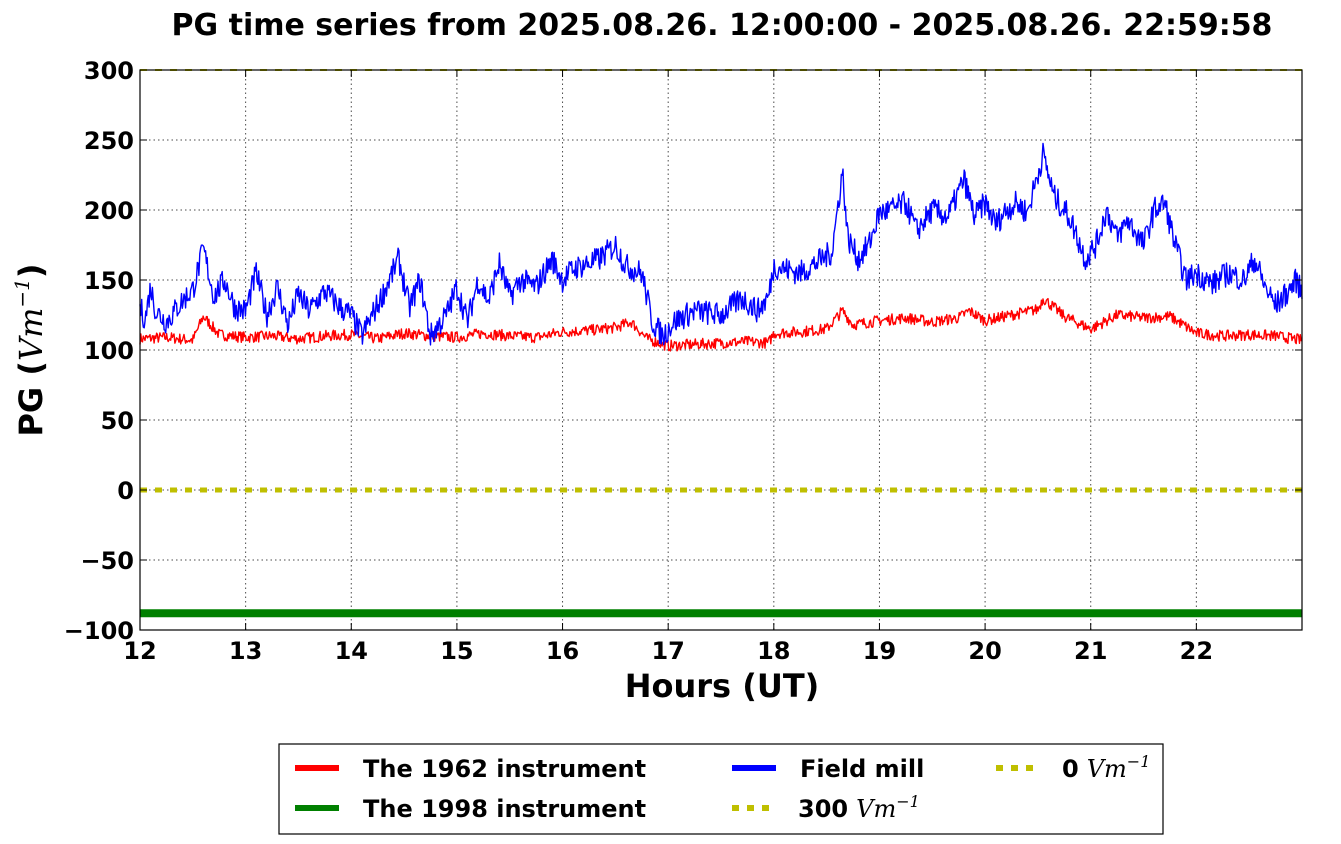 The image size is (1341, 844). What do you see at coordinates (109, 281) in the screenshot?
I see `y-tick-label: 150` at bounding box center [109, 281].